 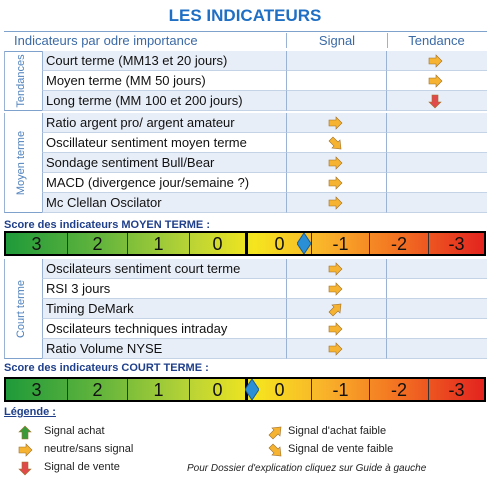 I want to click on header-signal: Signal, so click(x=337, y=40).